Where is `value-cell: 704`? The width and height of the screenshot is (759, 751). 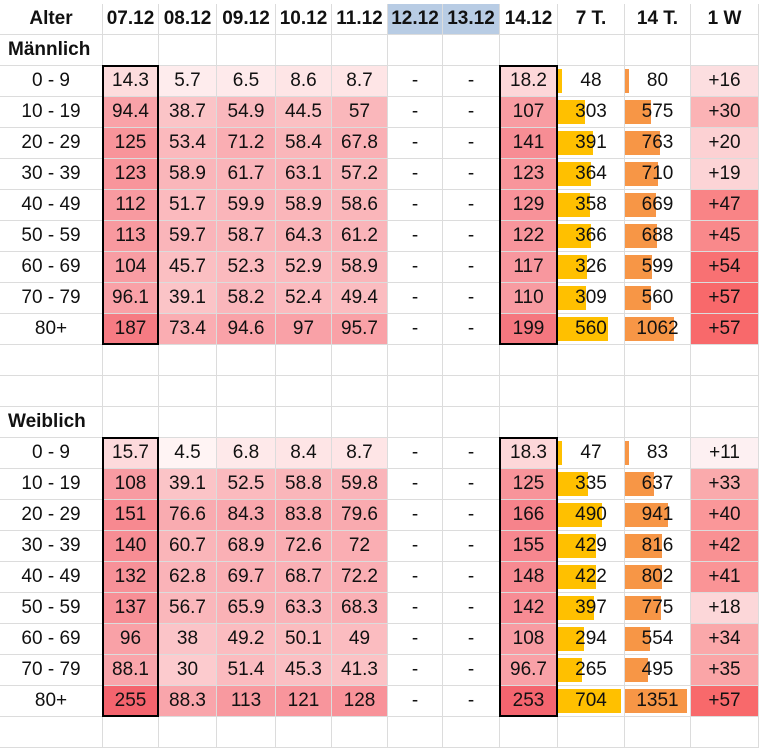
value-cell: 704 is located at coordinates (591, 701).